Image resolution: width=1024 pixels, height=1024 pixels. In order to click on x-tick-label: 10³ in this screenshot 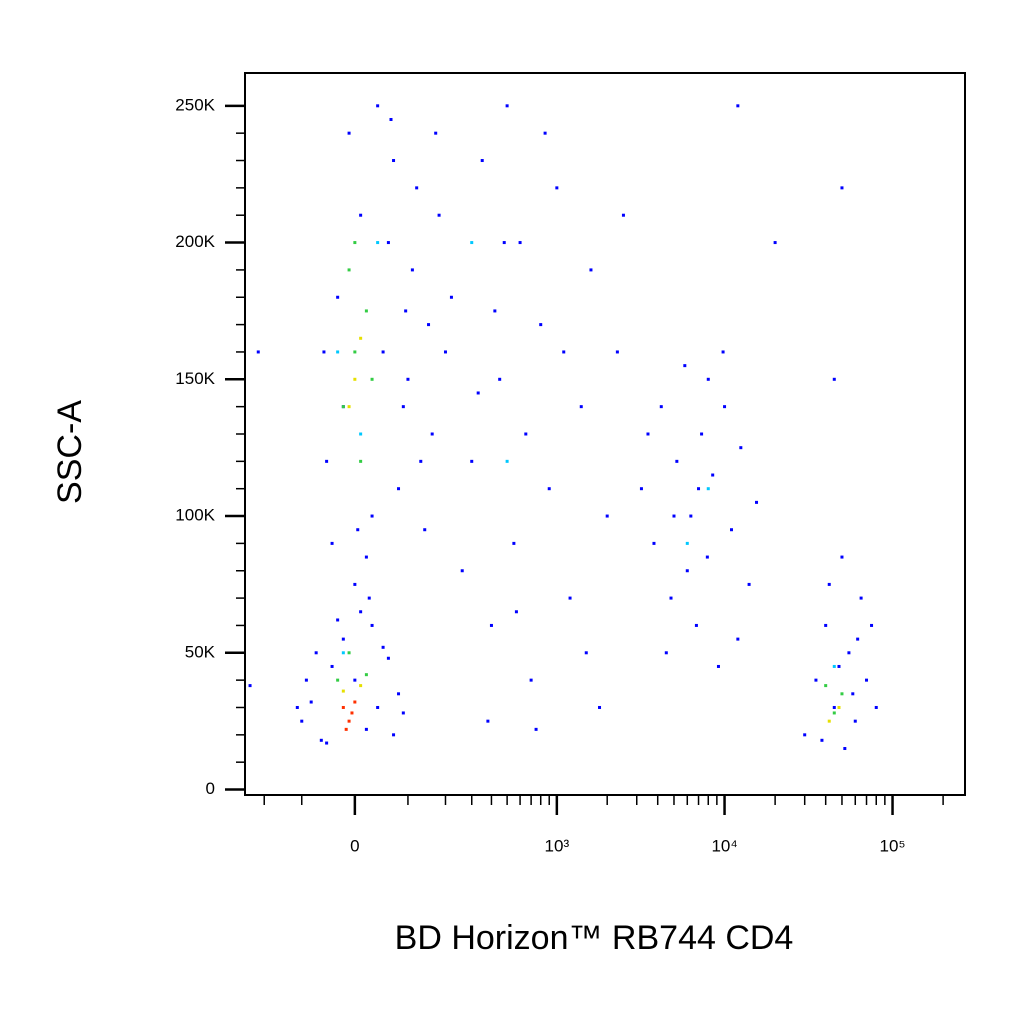, I will do `click(557, 845)`.